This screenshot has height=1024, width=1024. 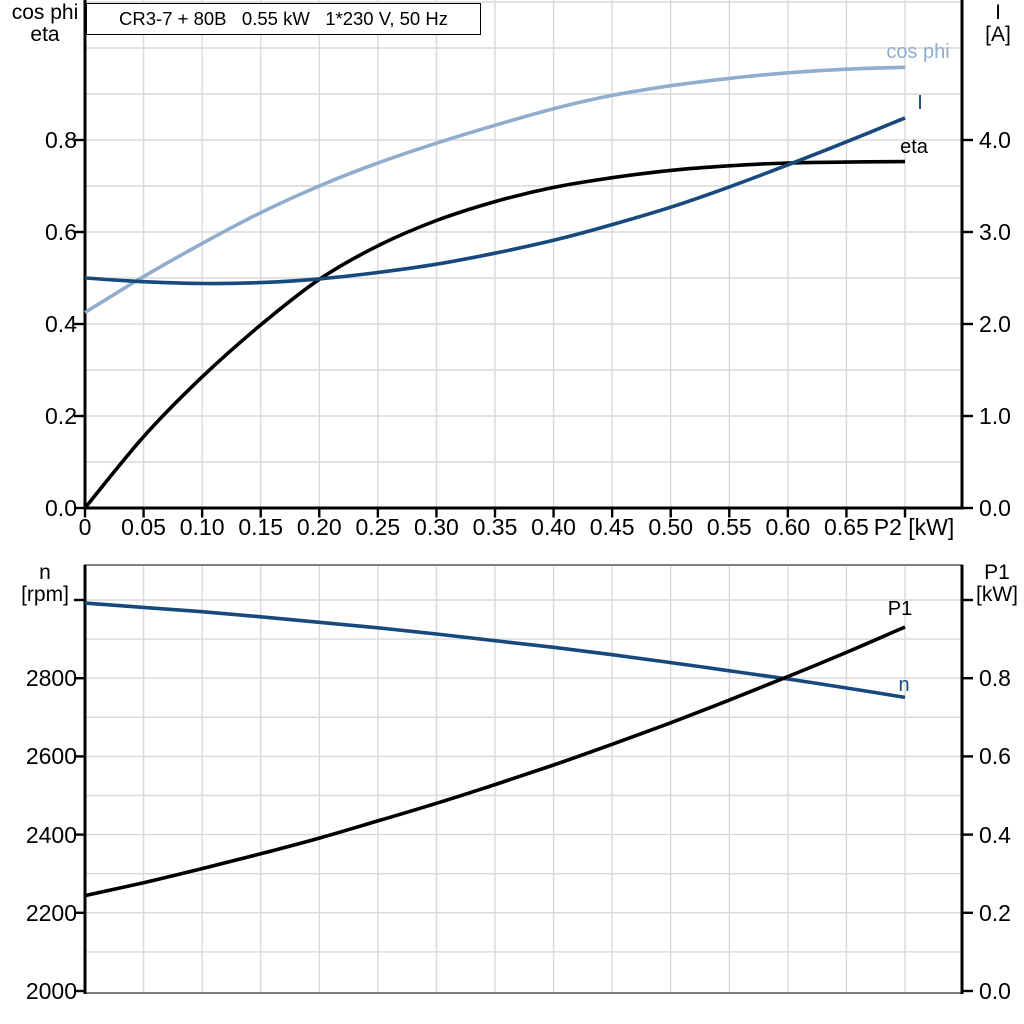 What do you see at coordinates (61, 416) in the screenshot?
I see `top-left-tick-label: 0.2` at bounding box center [61, 416].